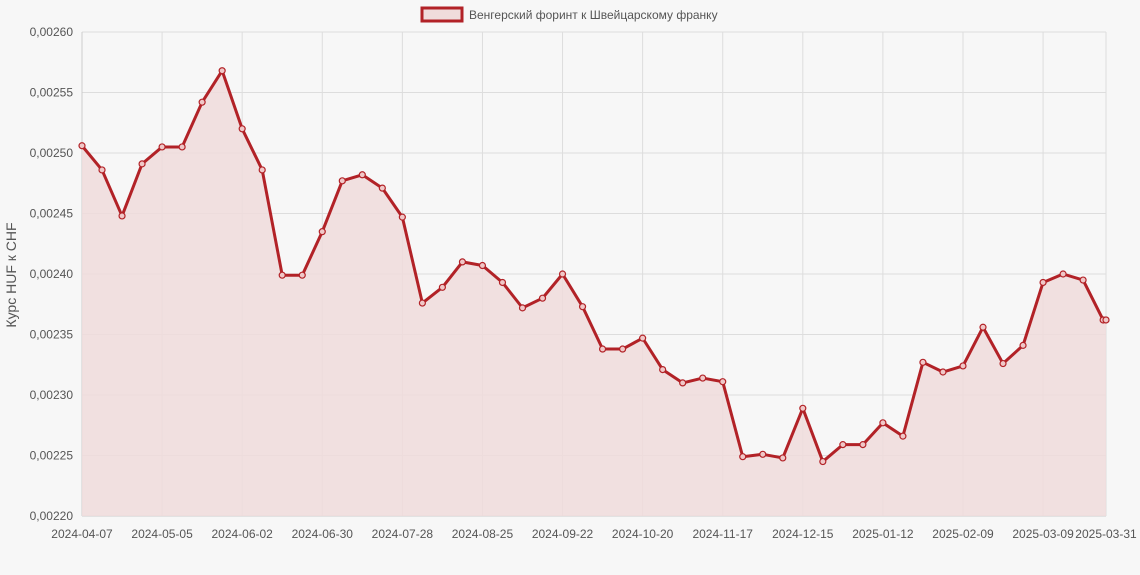 This screenshot has width=1140, height=575. What do you see at coordinates (1043, 534) in the screenshot?
I see `x-tick-label: 2025-03-09` at bounding box center [1043, 534].